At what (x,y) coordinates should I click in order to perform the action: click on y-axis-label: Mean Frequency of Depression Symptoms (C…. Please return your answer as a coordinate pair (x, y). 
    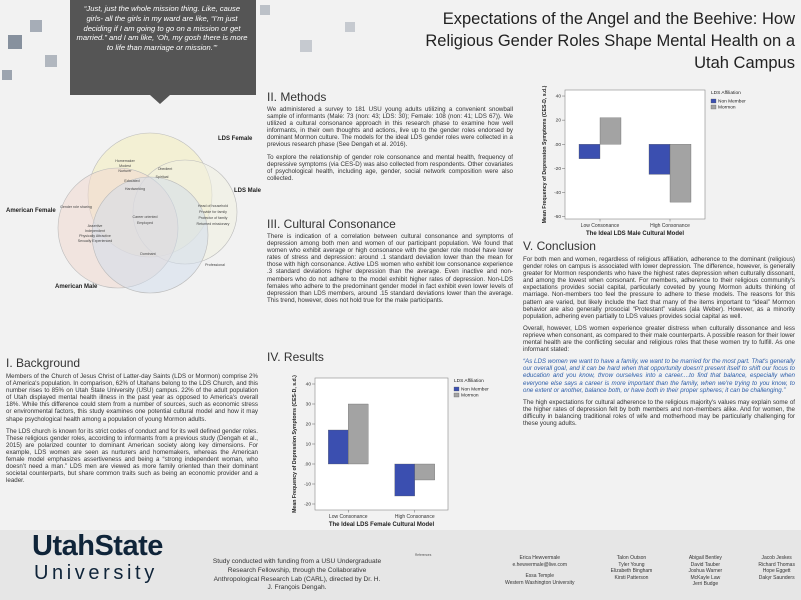
    Looking at the image, I should click on (545, 154).